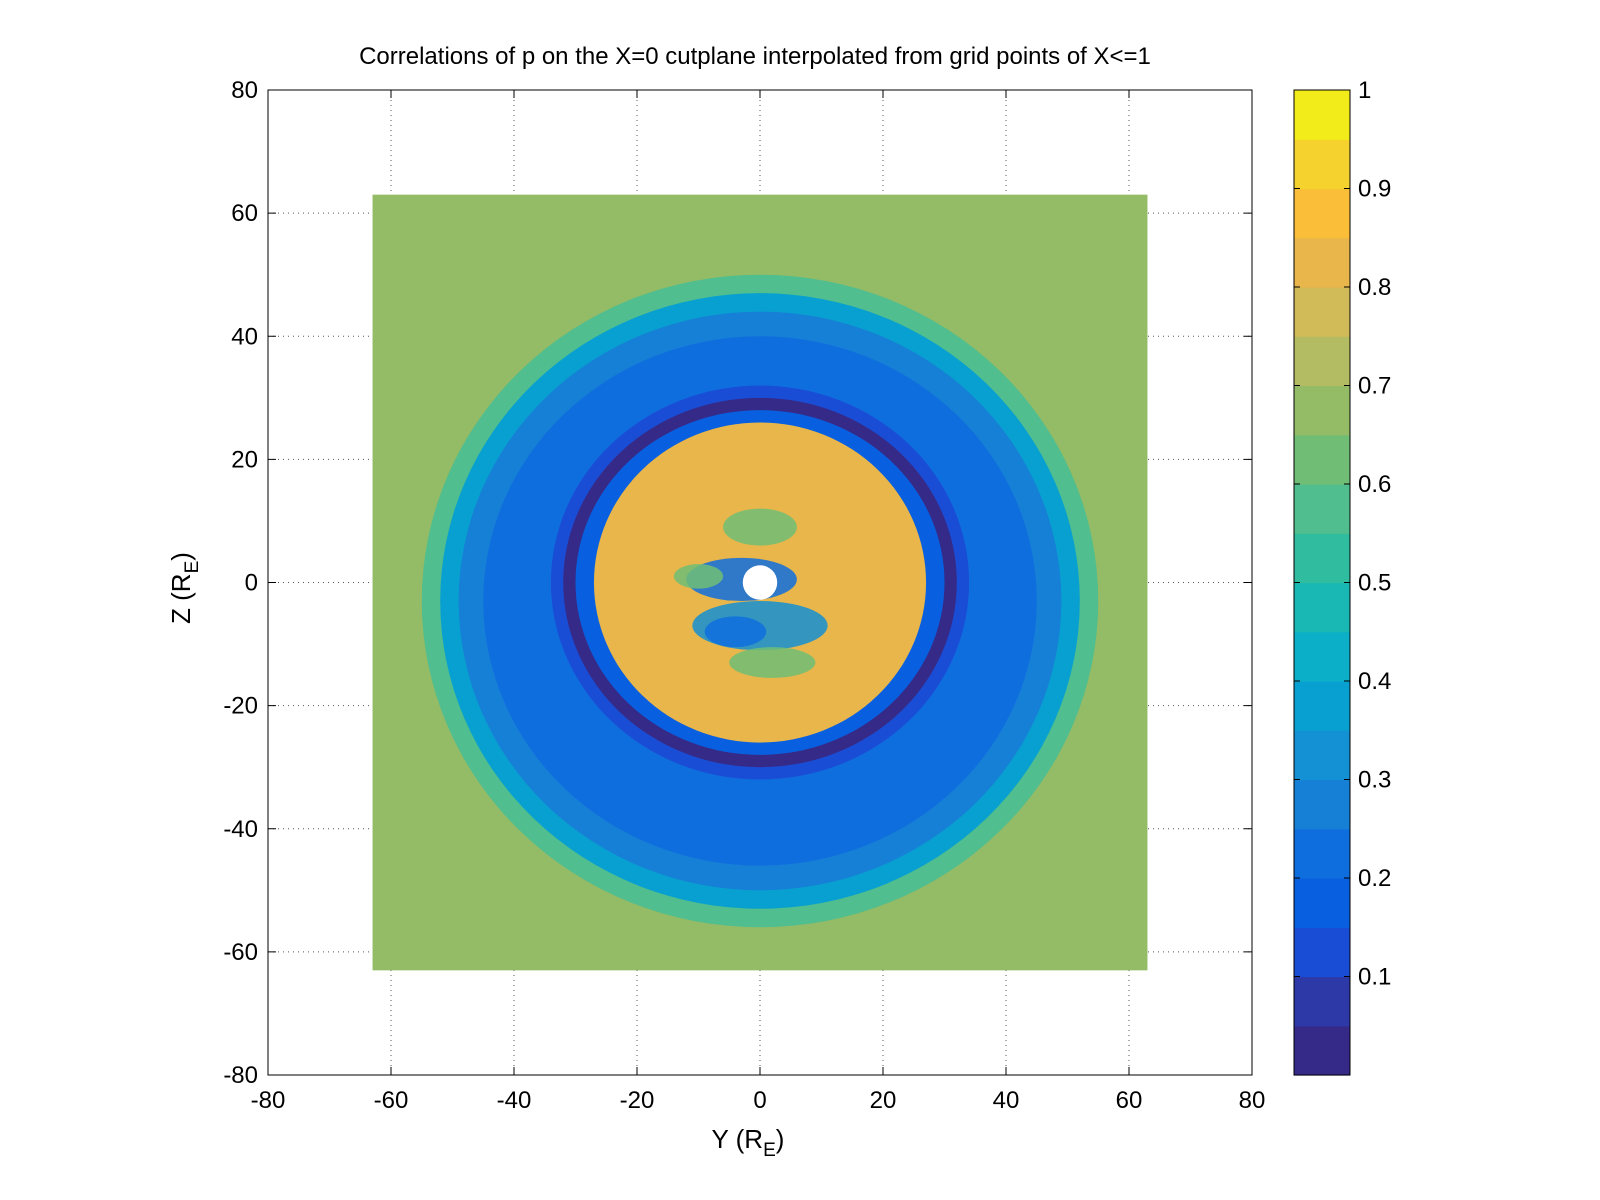 This screenshot has height=1200, width=1600. What do you see at coordinates (1374, 189) in the screenshot?
I see `colorbar-tick-label: 0.9` at bounding box center [1374, 189].